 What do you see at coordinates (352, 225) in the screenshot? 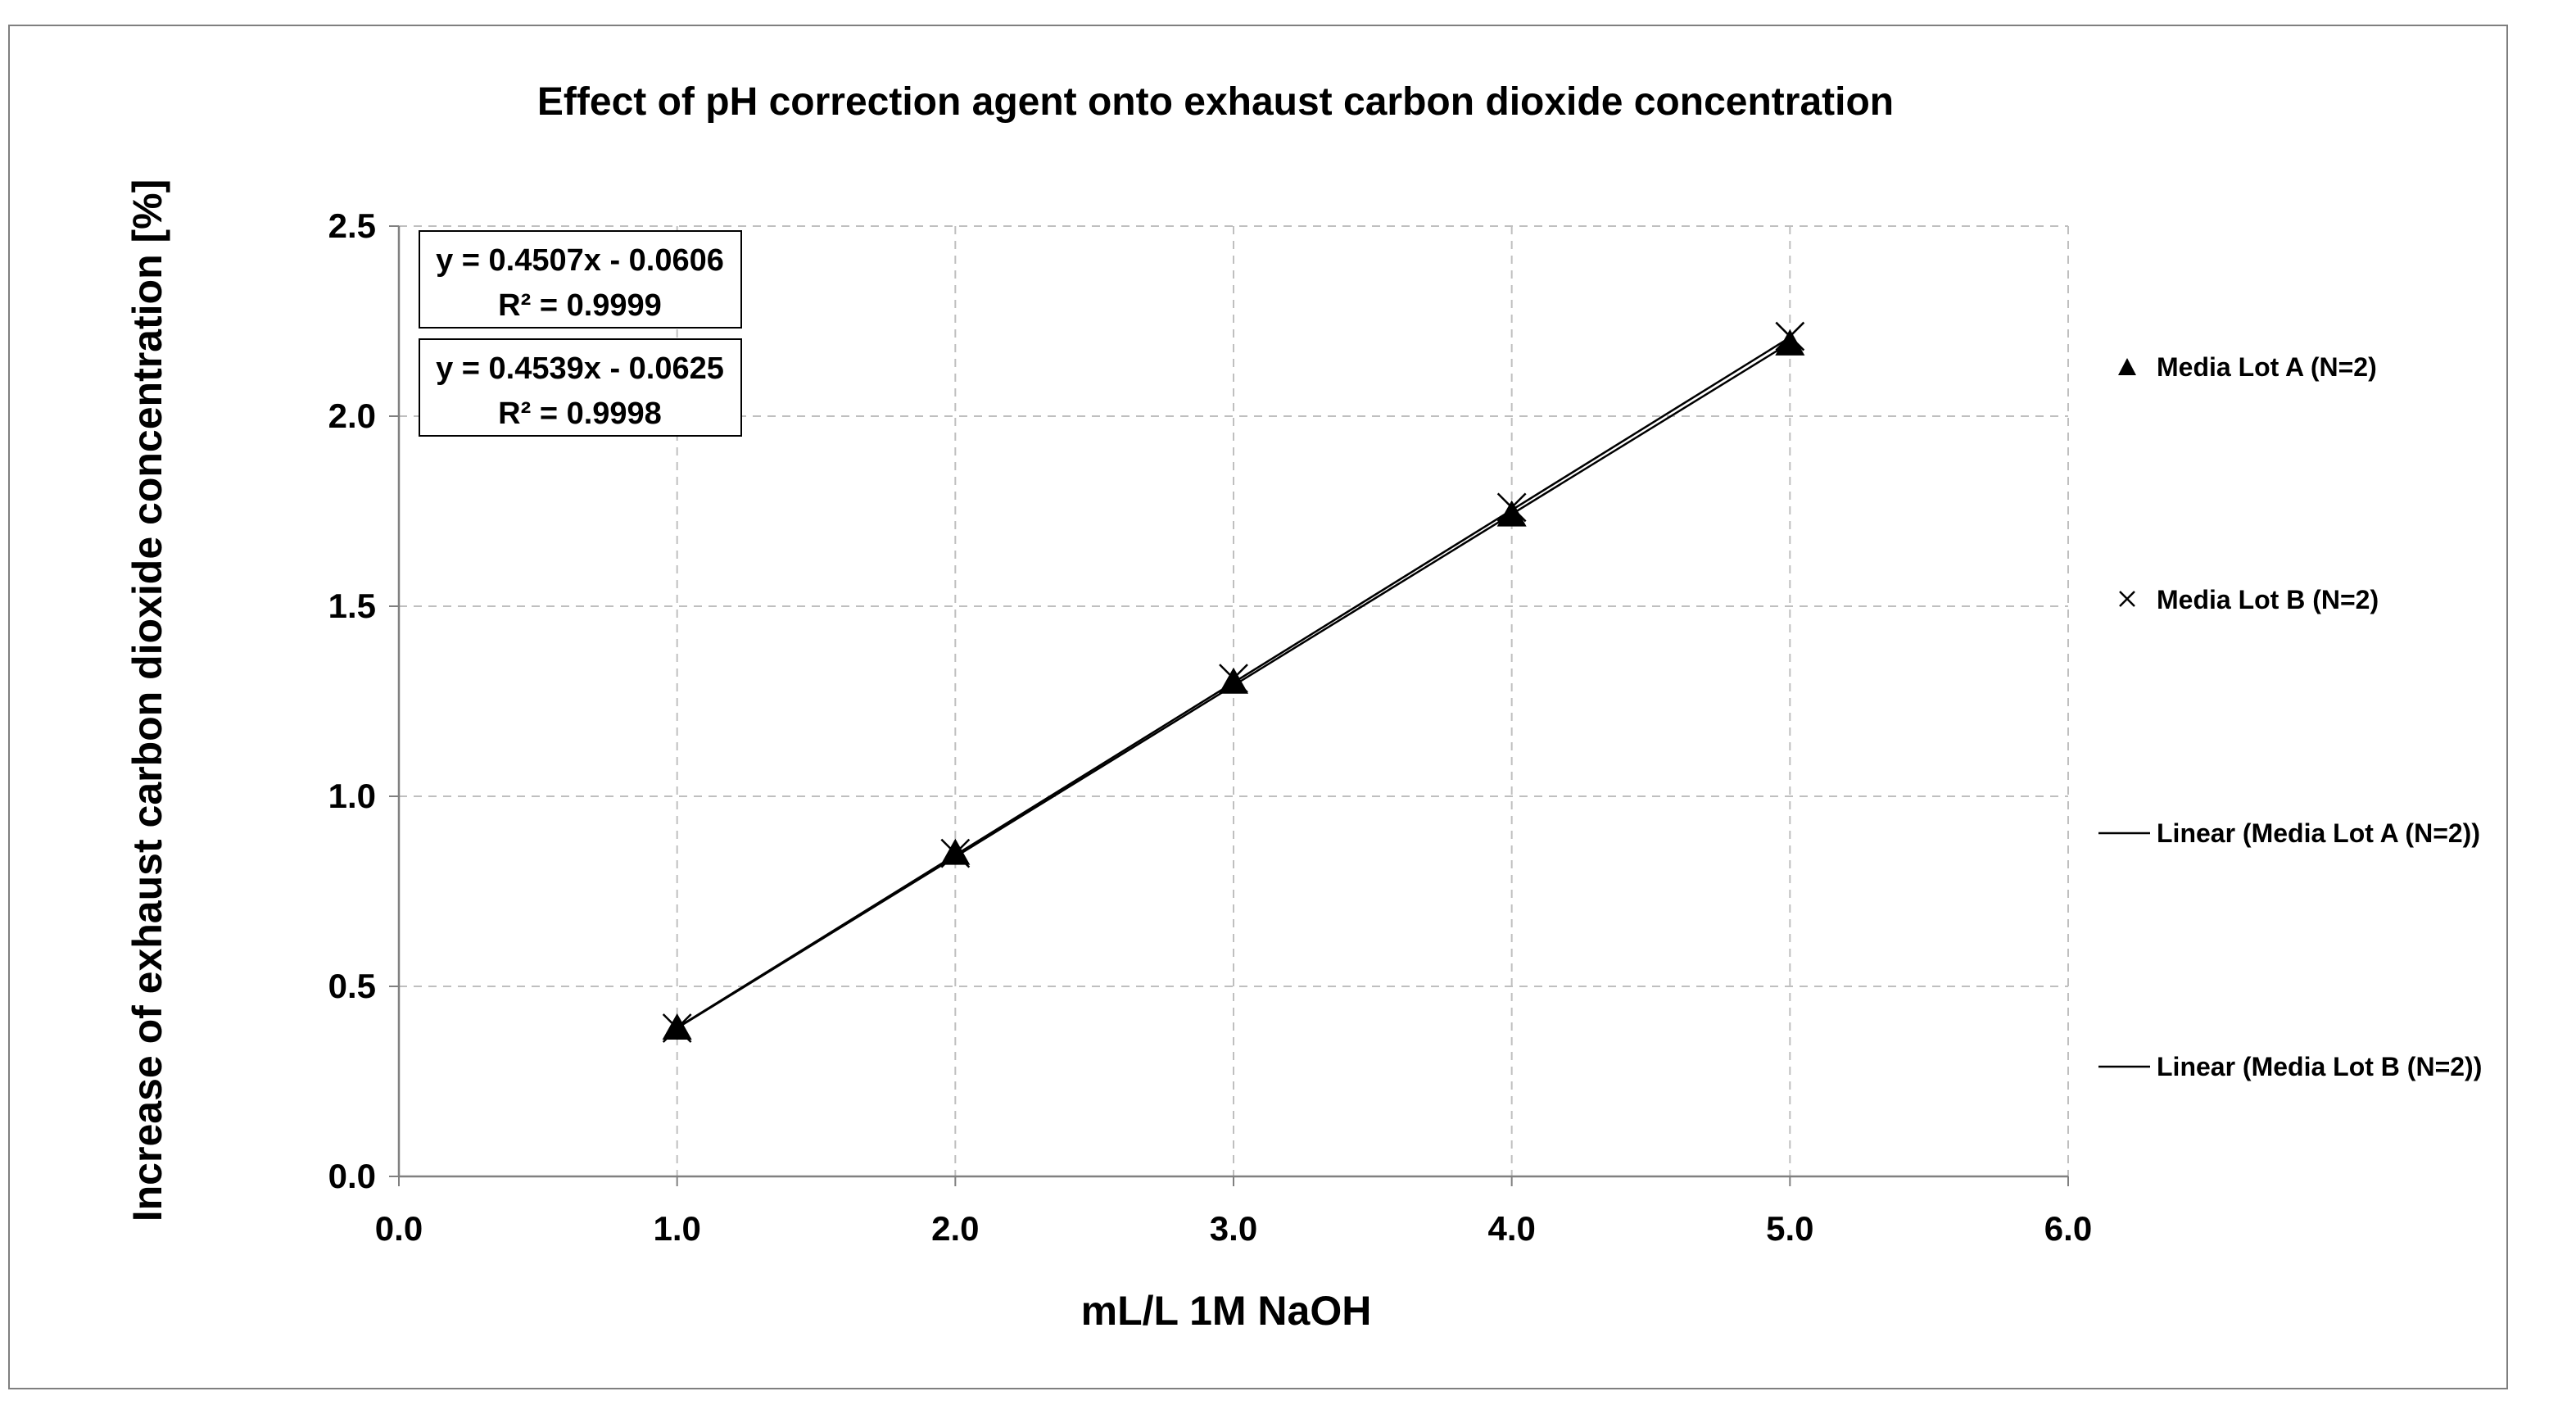
I see `y-tick-label: 2.5` at bounding box center [352, 225].